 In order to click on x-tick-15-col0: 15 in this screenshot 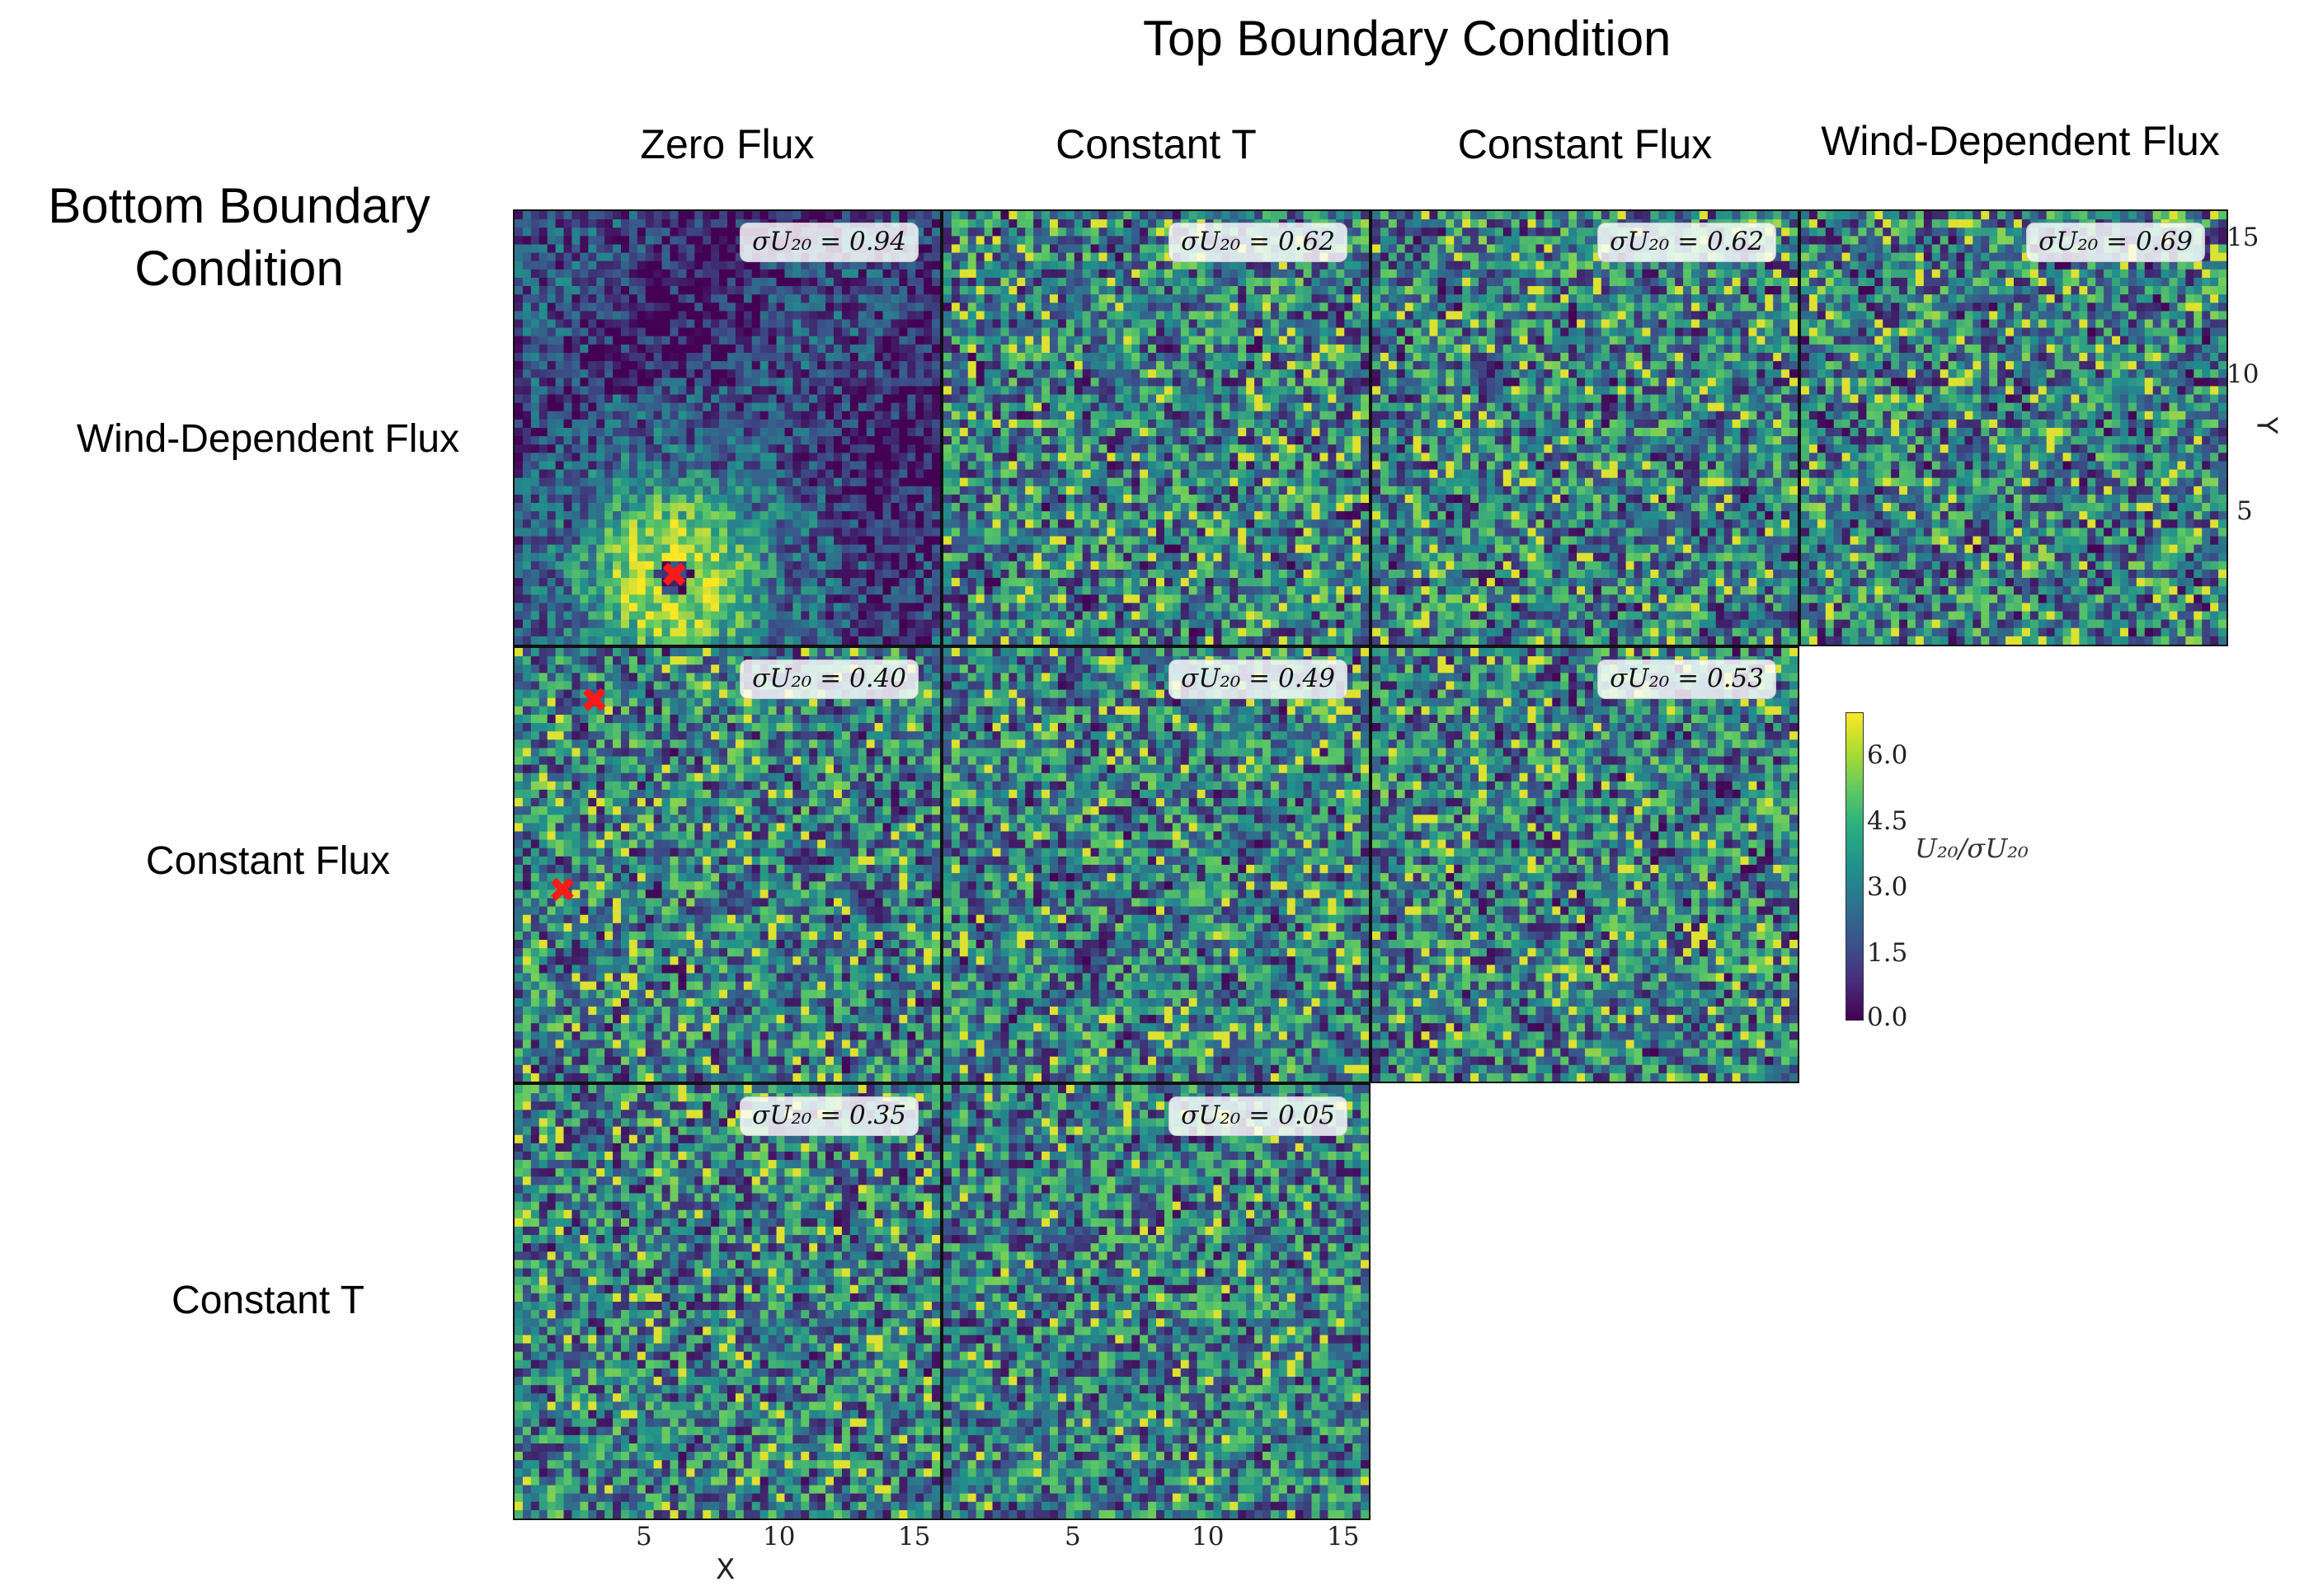, I will do `click(914, 1536)`.